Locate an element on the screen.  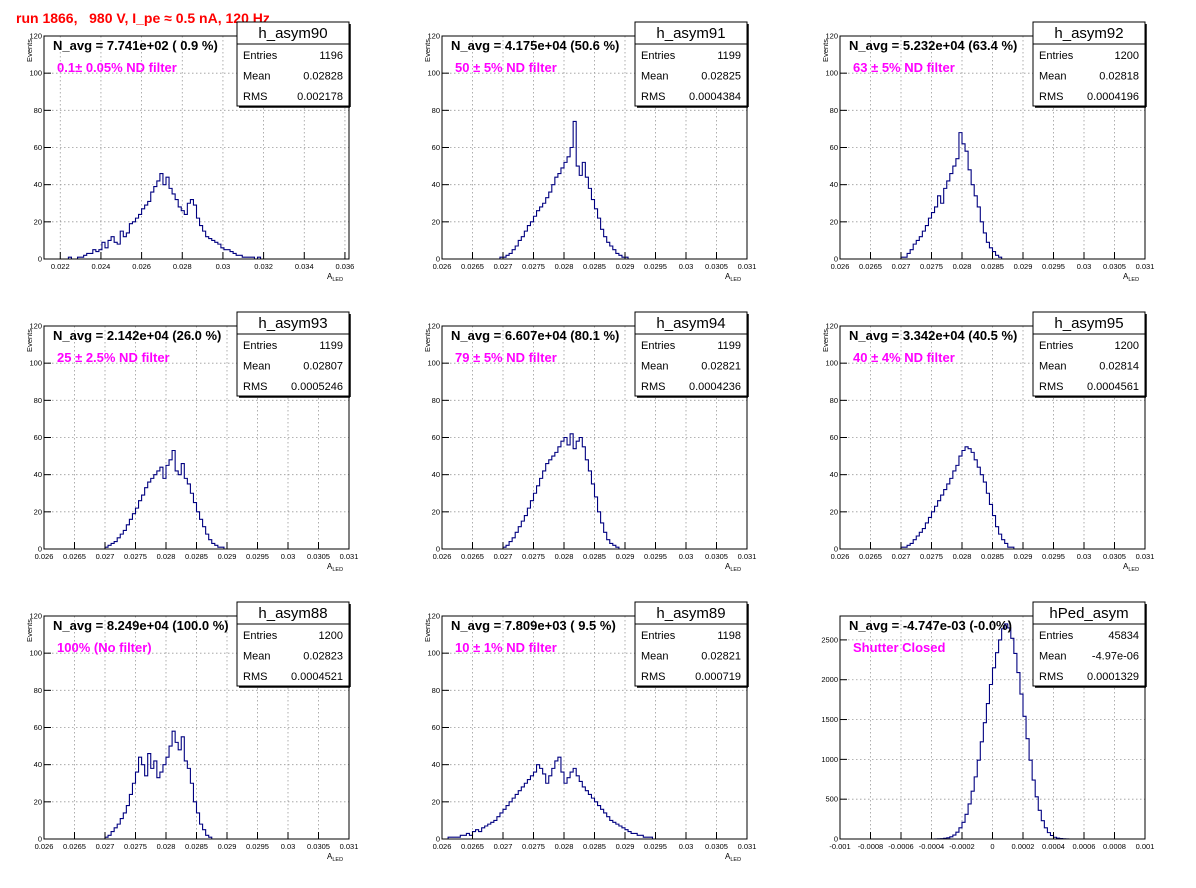
y-tick-label: 60 is located at coordinates (38, 437).